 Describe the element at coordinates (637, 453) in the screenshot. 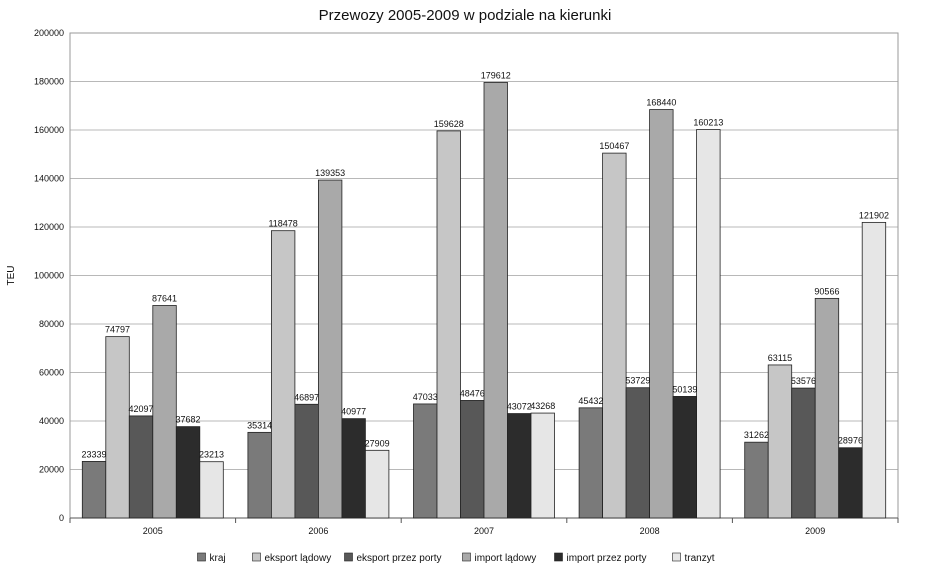

I see `bar-eksport-przez-porty-2008` at that location.